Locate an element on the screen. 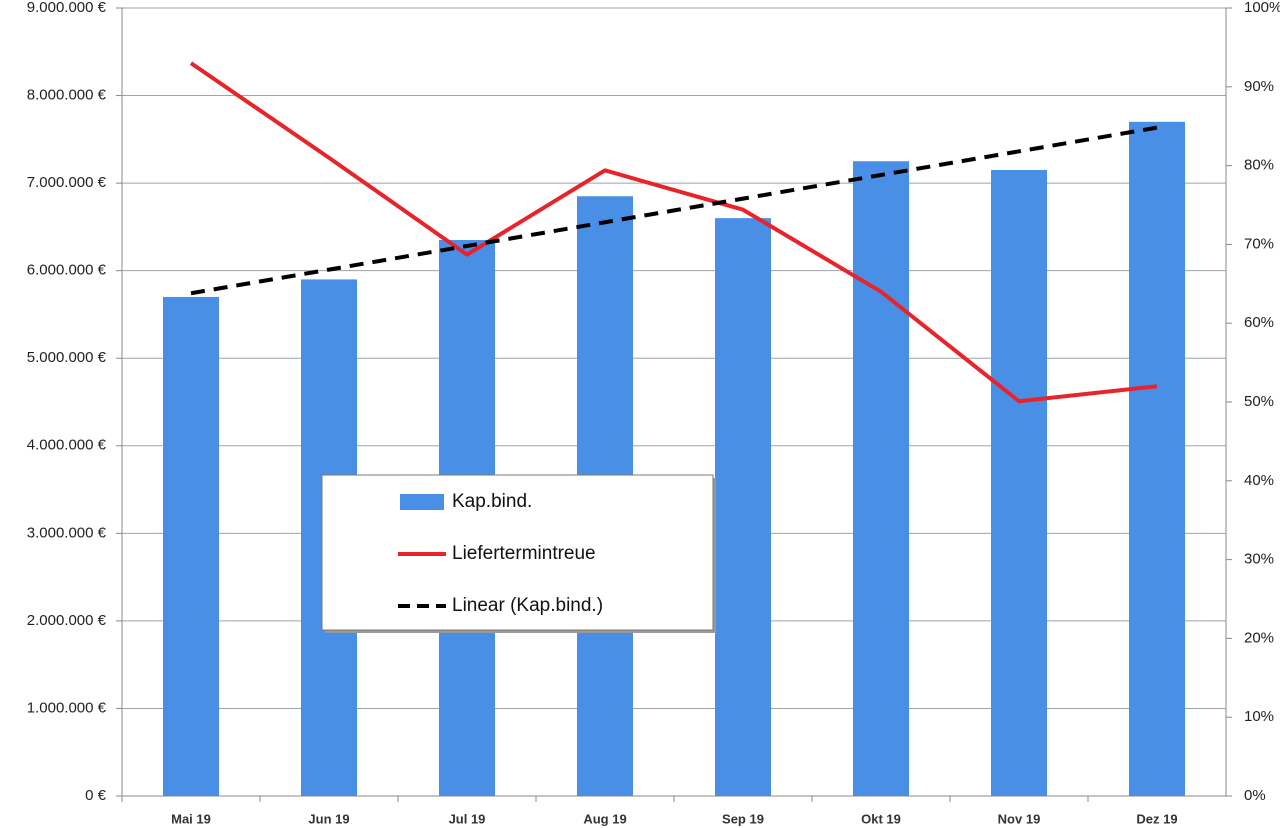  y2-tick-label: 50% is located at coordinates (1259, 401).